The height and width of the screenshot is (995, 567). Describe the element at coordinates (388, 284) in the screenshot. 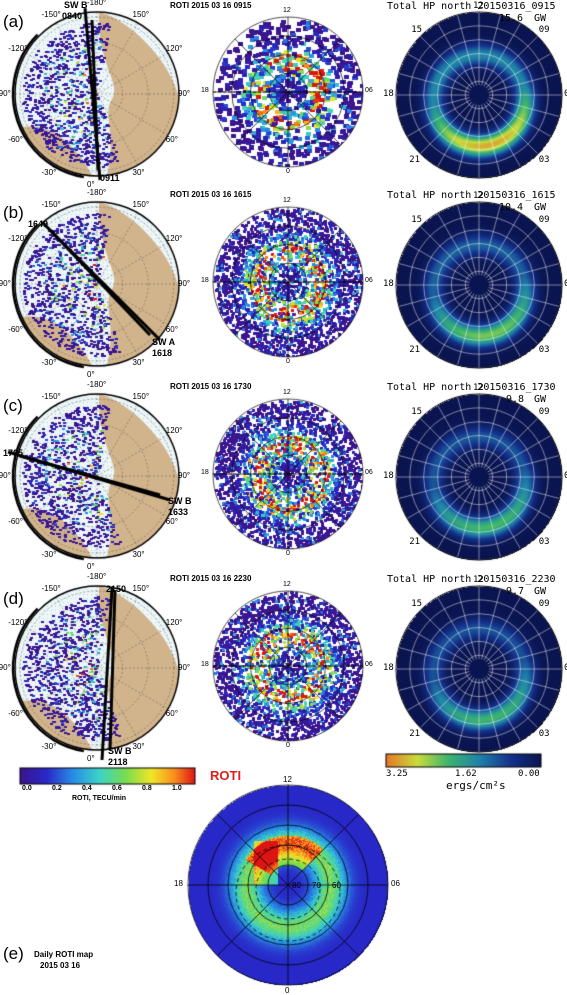

I see `hp-mlt-left-1: 18` at that location.